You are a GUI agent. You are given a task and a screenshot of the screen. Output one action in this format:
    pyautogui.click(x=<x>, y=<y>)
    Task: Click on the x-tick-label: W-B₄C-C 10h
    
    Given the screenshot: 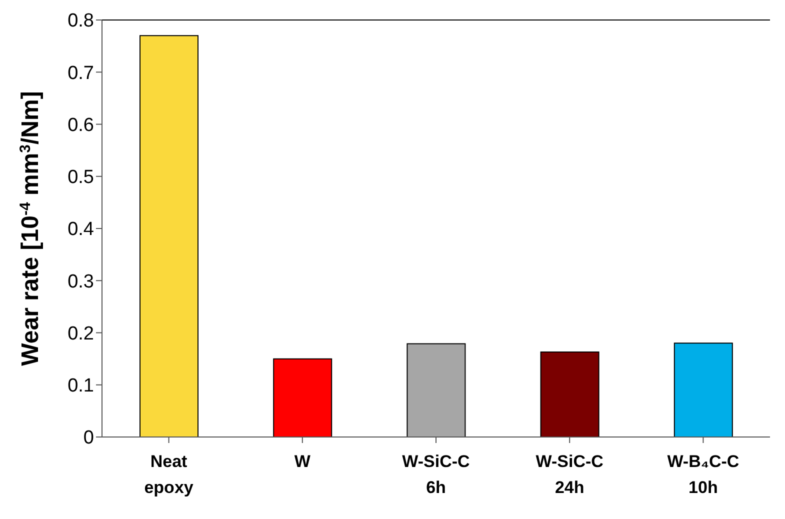 What is the action you would take?
    pyautogui.click(x=703, y=474)
    